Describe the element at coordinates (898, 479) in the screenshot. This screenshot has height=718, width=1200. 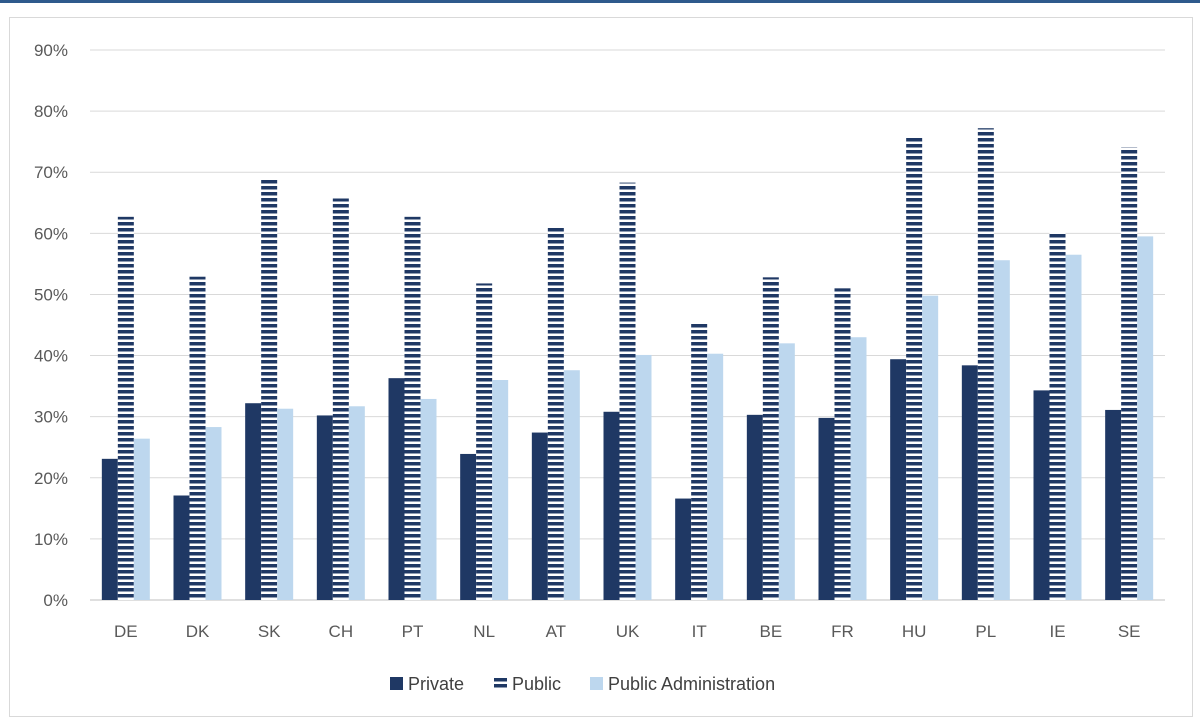
I see `bar-private-hu` at that location.